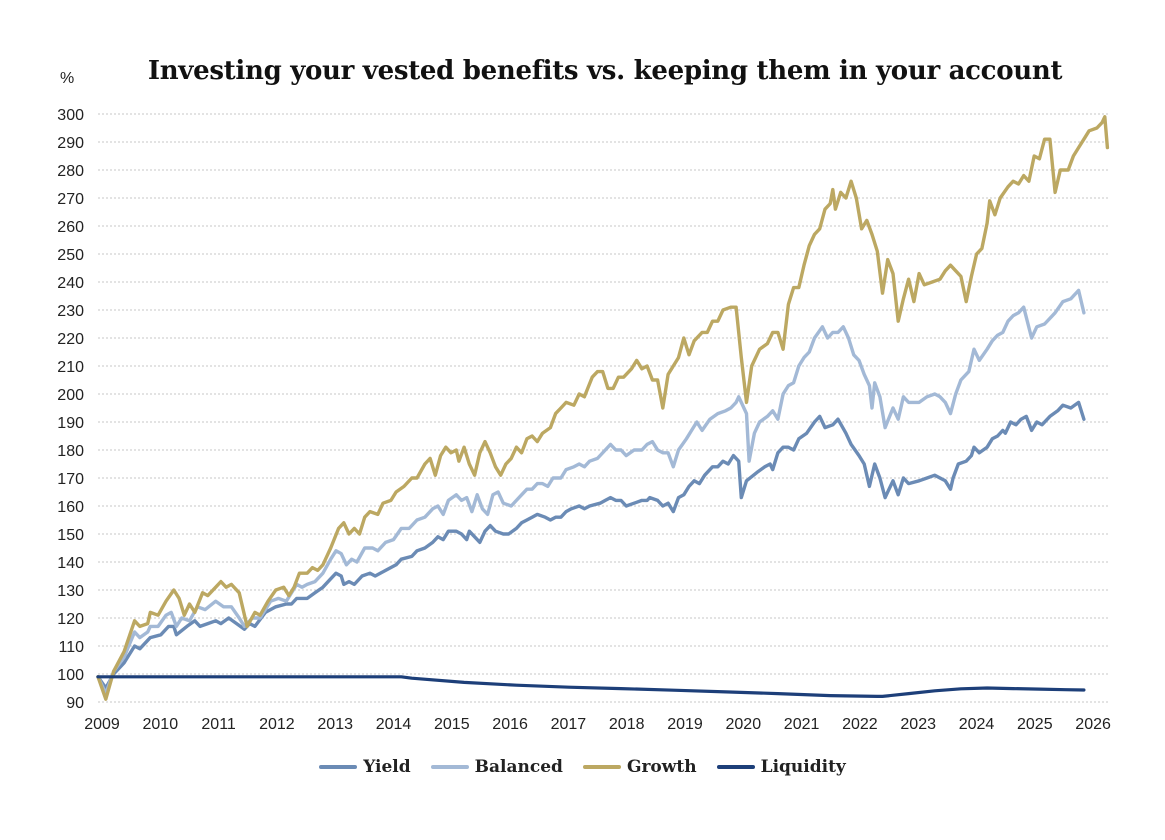 This screenshot has width=1165, height=840. I want to click on legend-item-balanced: Balanced, so click(496, 767).